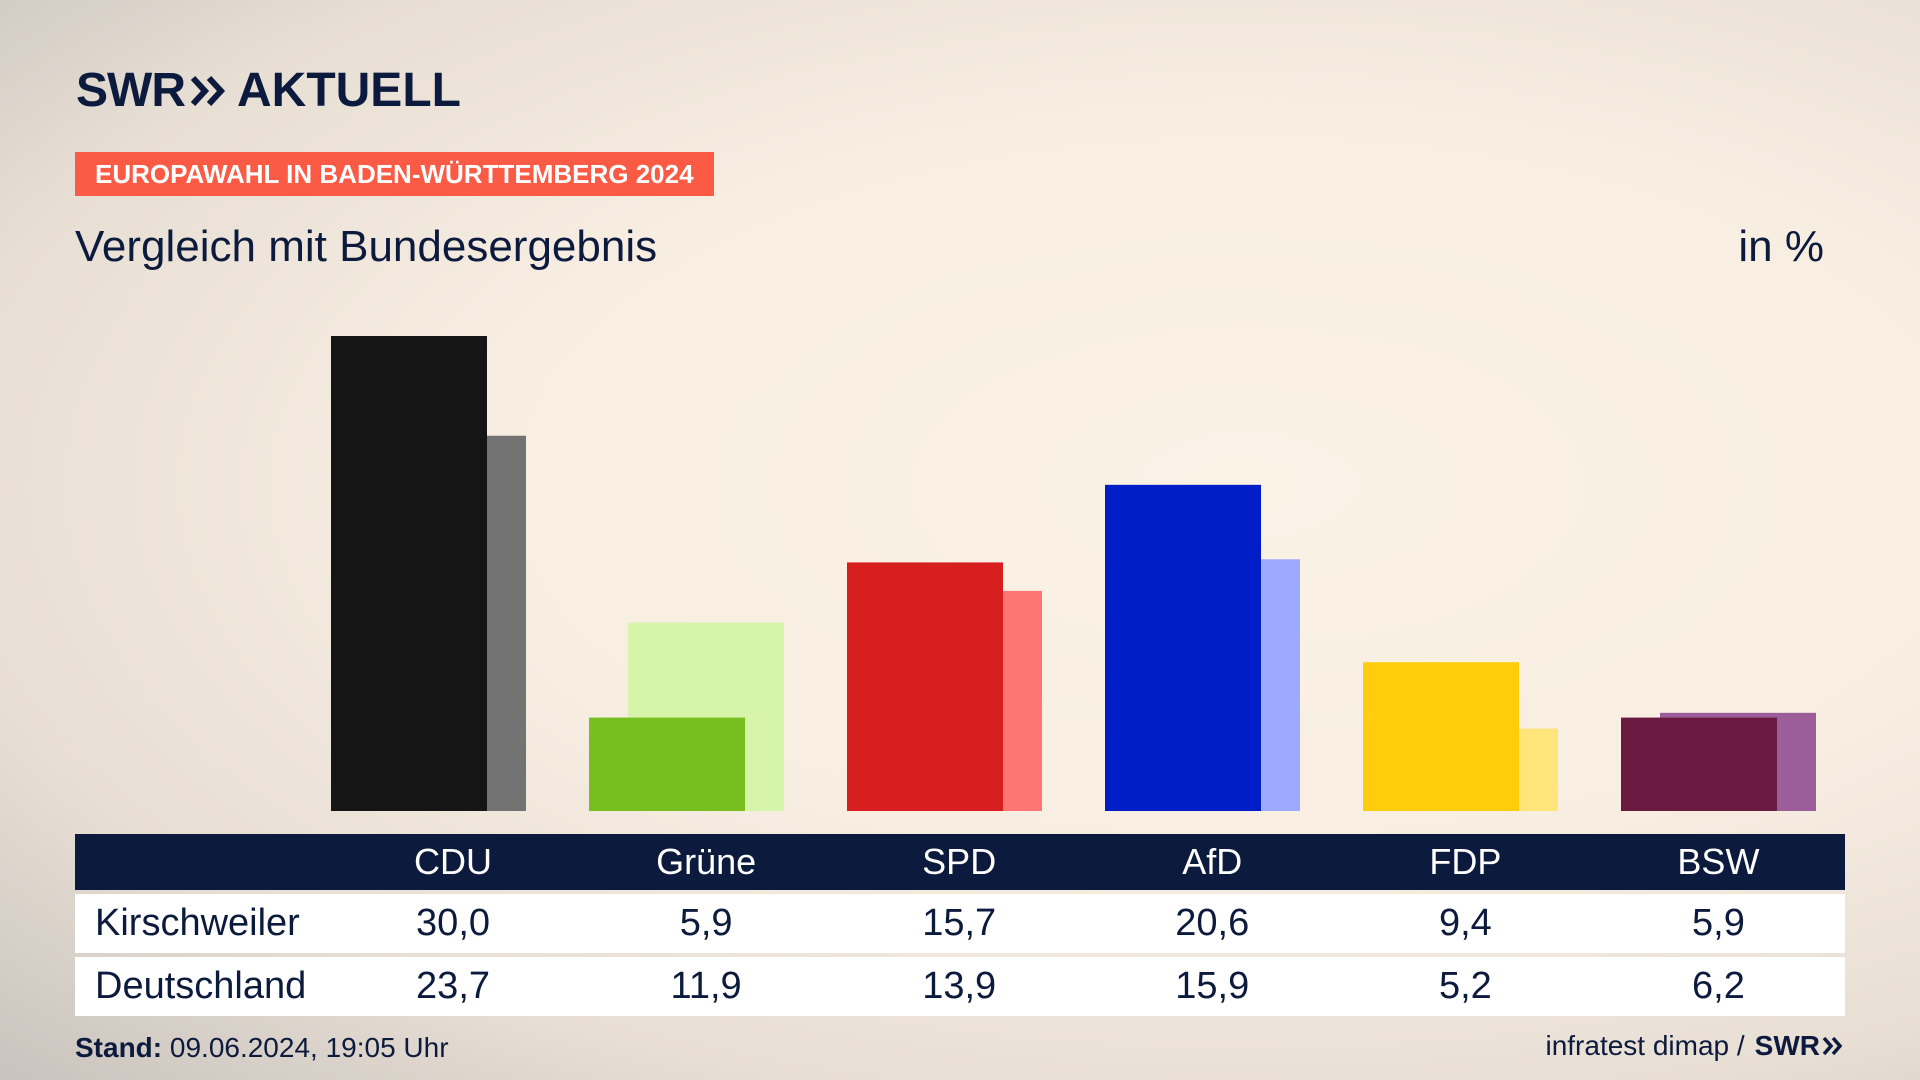 The height and width of the screenshot is (1080, 1920). What do you see at coordinates (1538, 769) in the screenshot?
I see `bar-deutschland-fdp` at bounding box center [1538, 769].